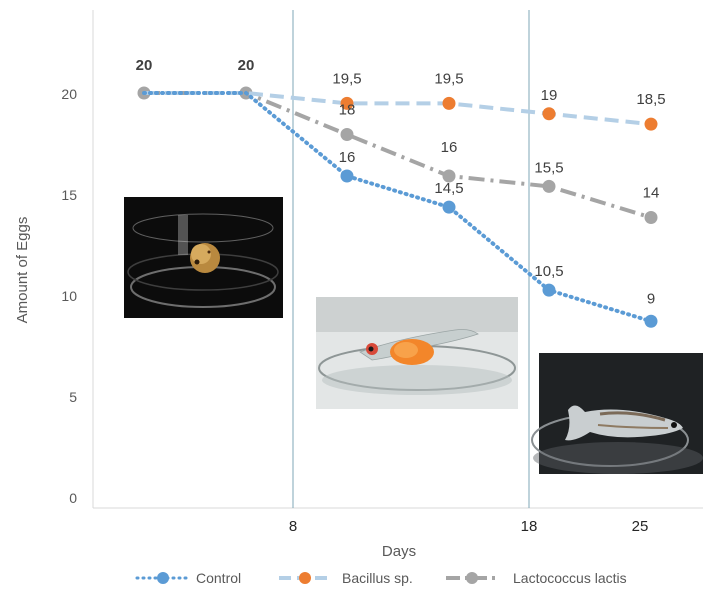 The image size is (703, 591). What do you see at coordinates (448, 188) in the screenshot?
I see `data-label-control: 14,5` at bounding box center [448, 188].